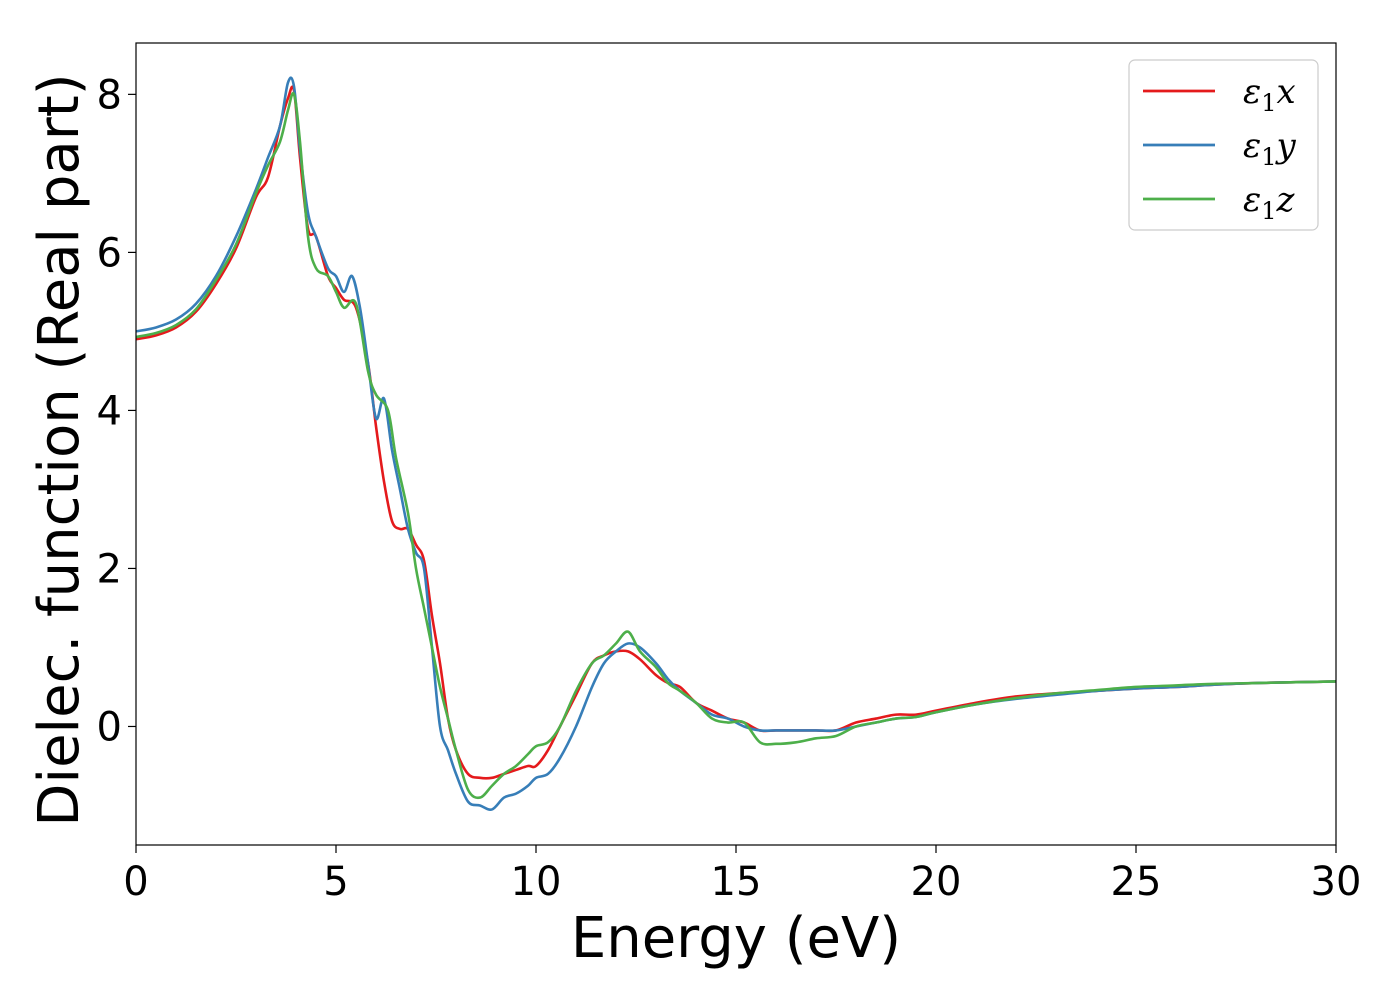 This screenshot has height=1000, width=1400. I want to click on y-axis-title: Dielec. function (Real part), so click(59, 449).